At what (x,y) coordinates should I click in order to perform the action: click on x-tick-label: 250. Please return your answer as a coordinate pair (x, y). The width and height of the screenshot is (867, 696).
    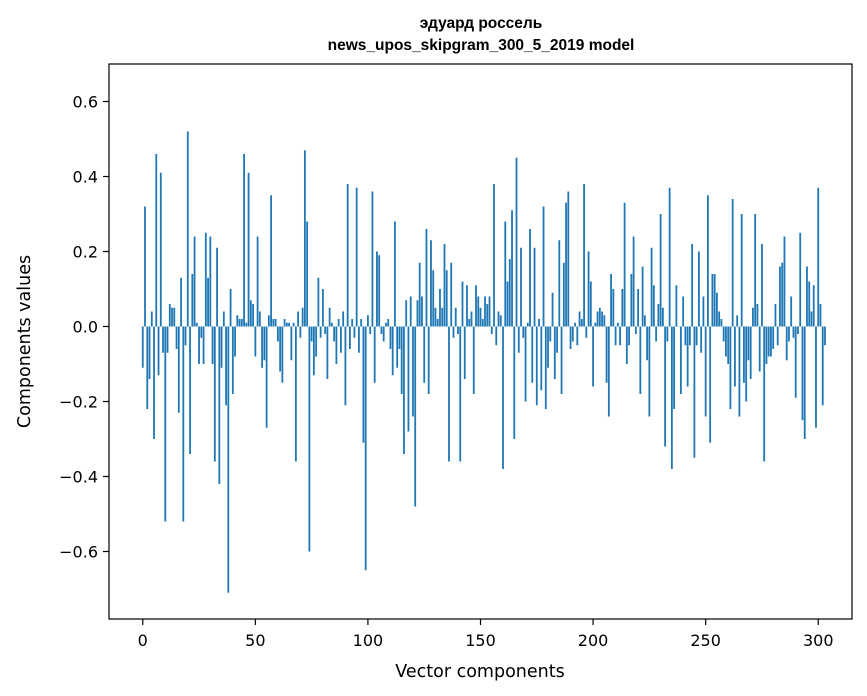
    Looking at the image, I should click on (705, 640).